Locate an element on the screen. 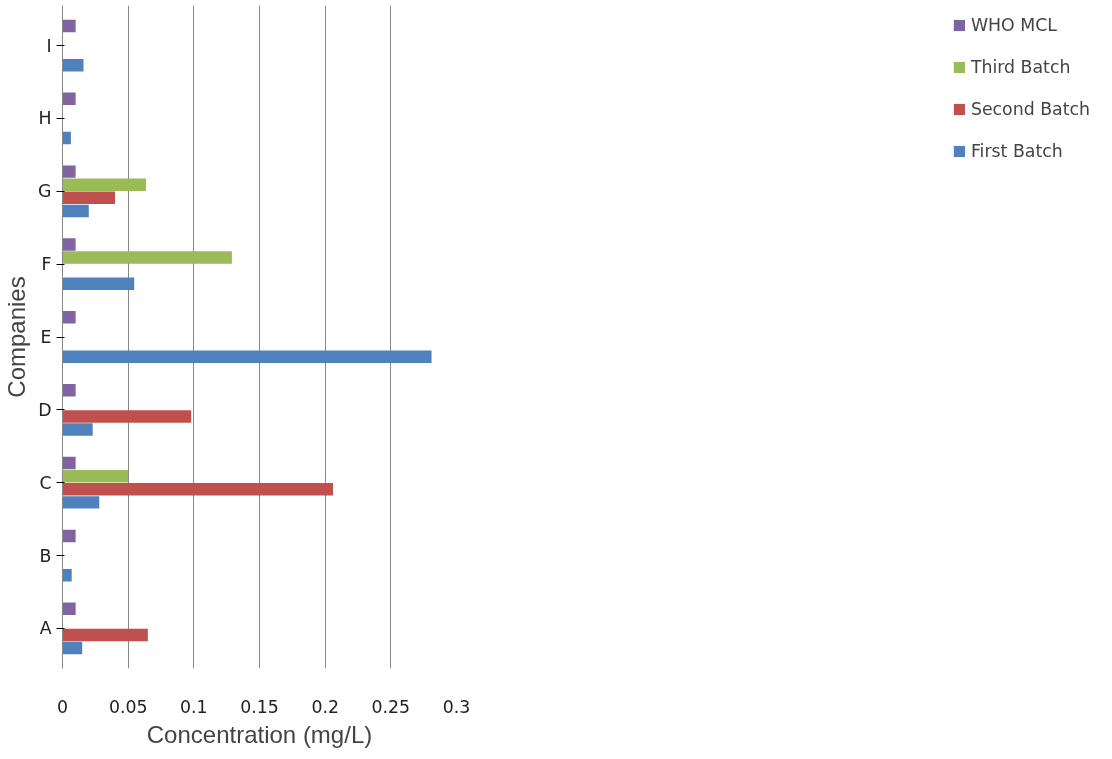 Image resolution: width=1112 pixels, height=759 pixels. x-tick-label: 0.15 is located at coordinates (259, 706).